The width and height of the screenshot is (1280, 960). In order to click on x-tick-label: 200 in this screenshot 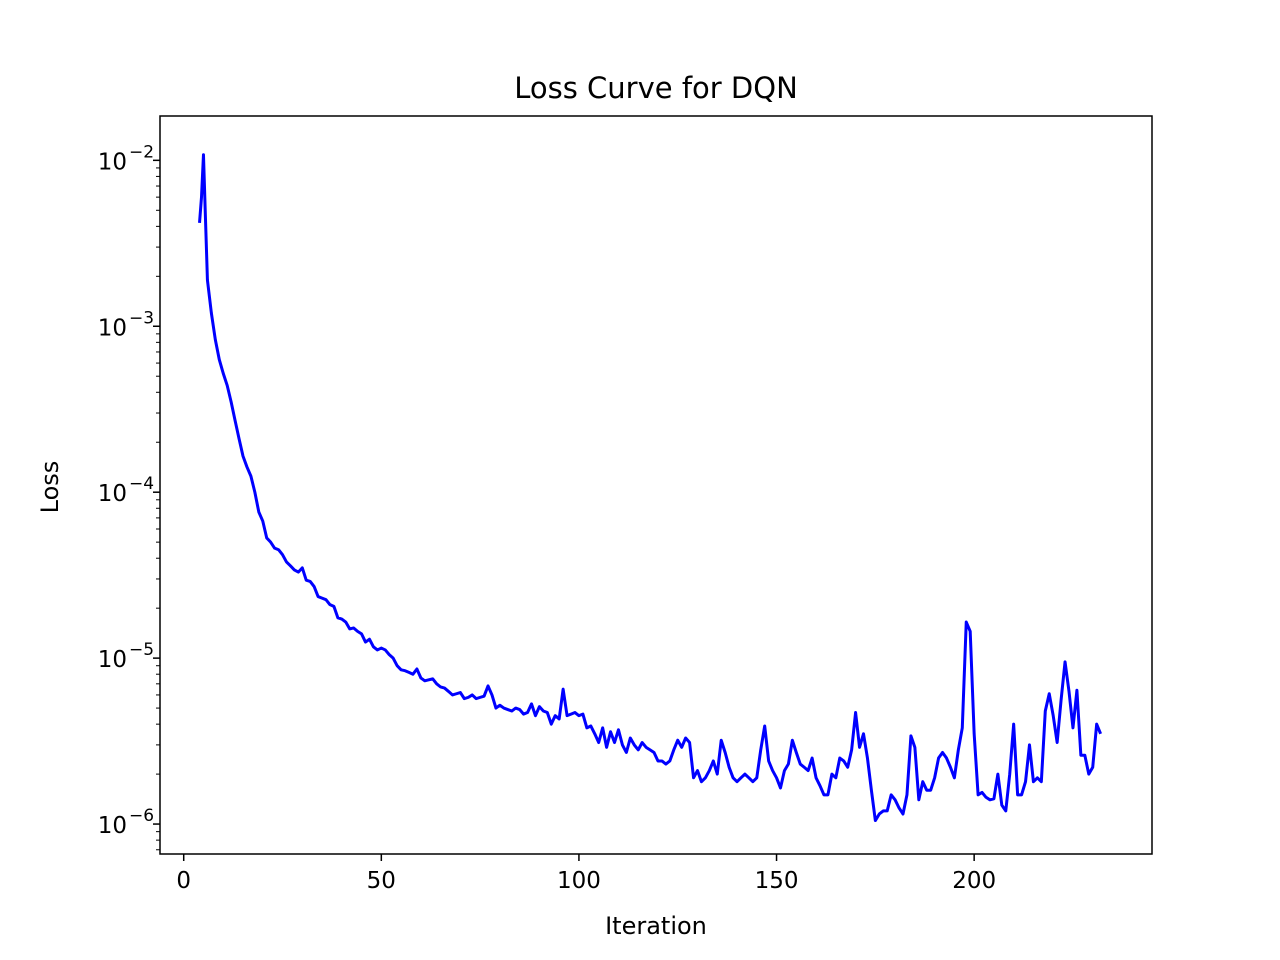, I will do `click(974, 881)`.